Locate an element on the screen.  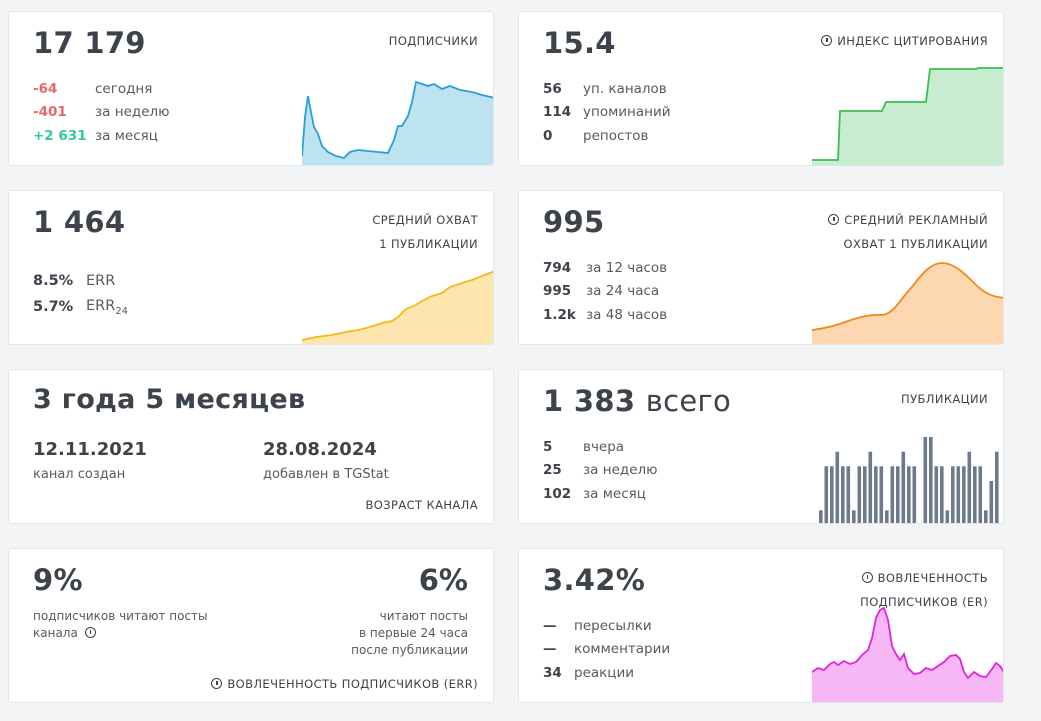
stat-comments: — комментарии is located at coordinates (606, 650).